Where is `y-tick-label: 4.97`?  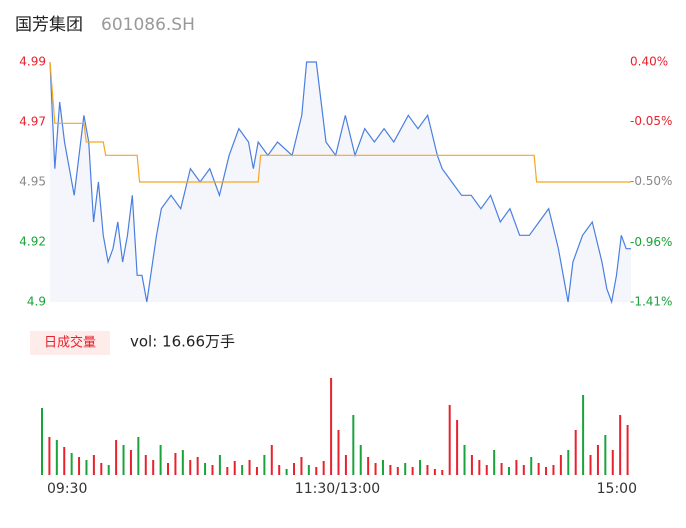
y-tick-label: 4.97 is located at coordinates (32, 122).